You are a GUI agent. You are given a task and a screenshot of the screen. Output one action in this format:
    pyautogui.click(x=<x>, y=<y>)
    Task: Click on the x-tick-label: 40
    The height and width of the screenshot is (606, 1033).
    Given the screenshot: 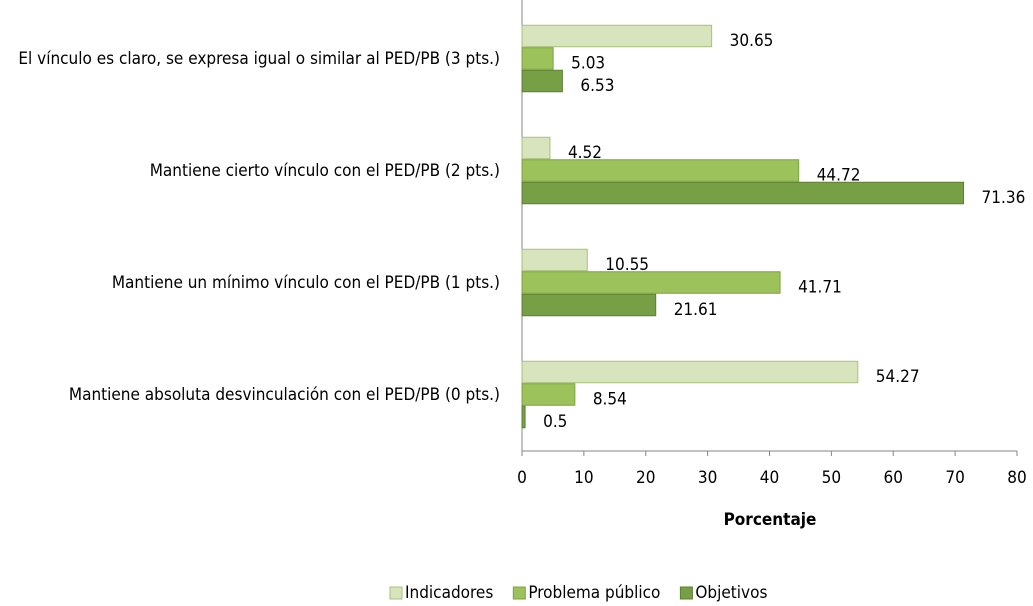 What is the action you would take?
    pyautogui.click(x=769, y=478)
    